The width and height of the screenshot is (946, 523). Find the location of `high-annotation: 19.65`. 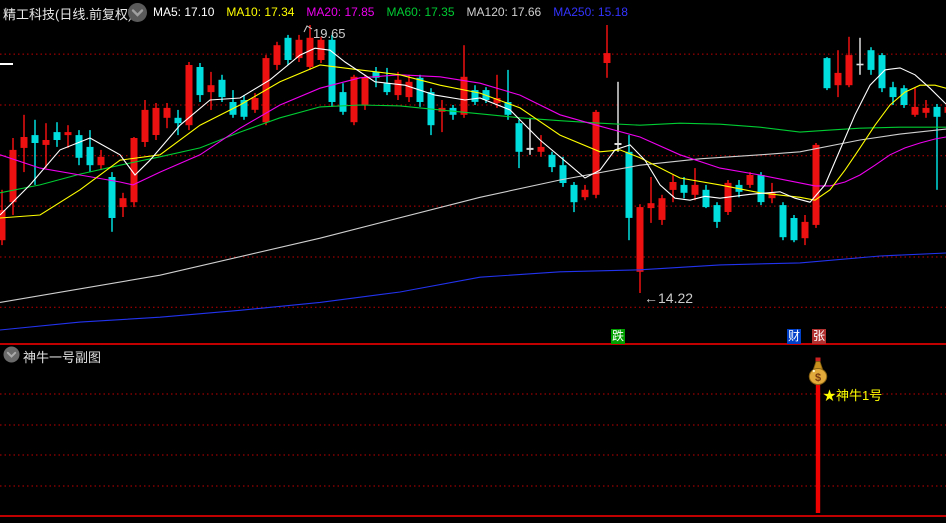

high-annotation: 19.65 is located at coordinates (329, 33).